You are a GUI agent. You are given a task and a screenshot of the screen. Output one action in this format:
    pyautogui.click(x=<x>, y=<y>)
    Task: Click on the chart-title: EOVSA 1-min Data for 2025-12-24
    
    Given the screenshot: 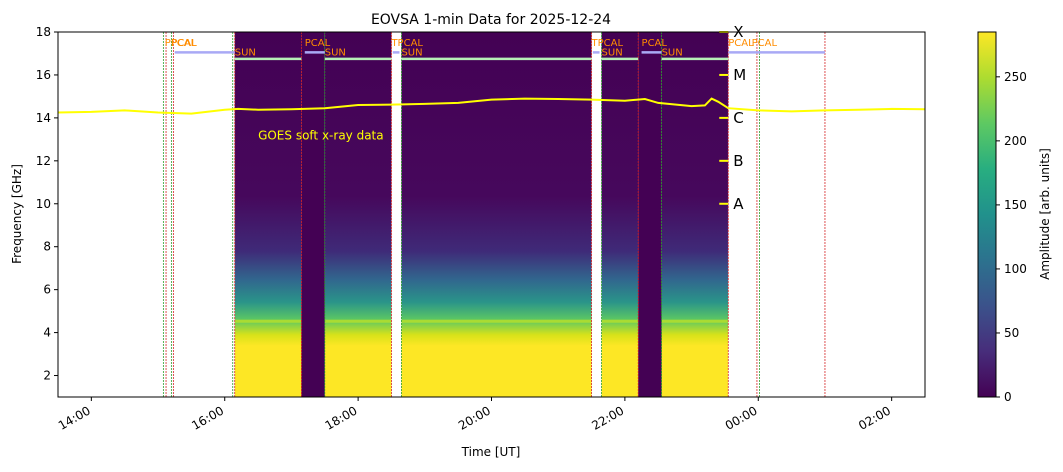 What is the action you would take?
    pyautogui.click(x=491, y=20)
    